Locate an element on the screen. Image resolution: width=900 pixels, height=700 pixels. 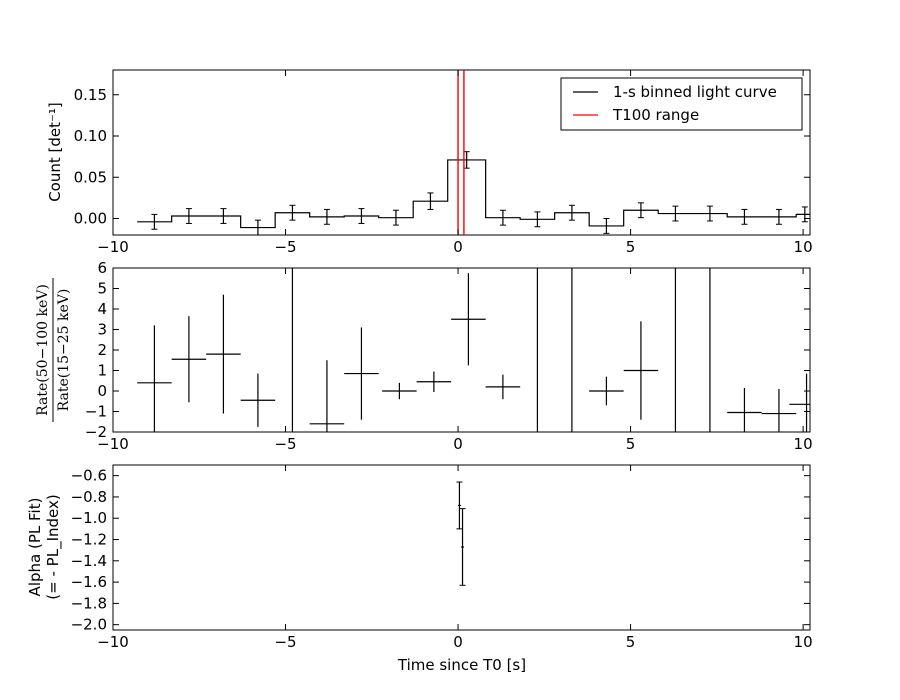
legend-box is located at coordinates (681, 104).